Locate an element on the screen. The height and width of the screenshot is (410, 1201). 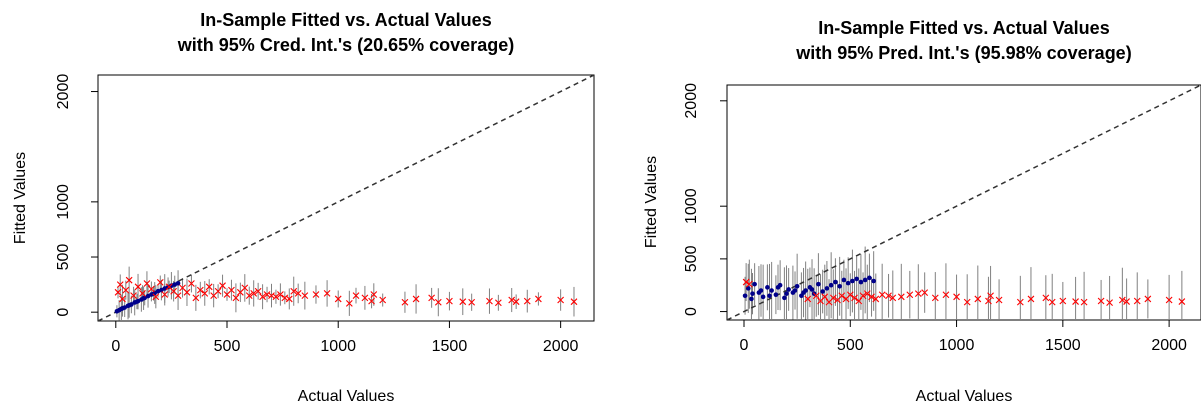
chart-left-y-axis: 0 500 1000 2000 is located at coordinates (76, 195).